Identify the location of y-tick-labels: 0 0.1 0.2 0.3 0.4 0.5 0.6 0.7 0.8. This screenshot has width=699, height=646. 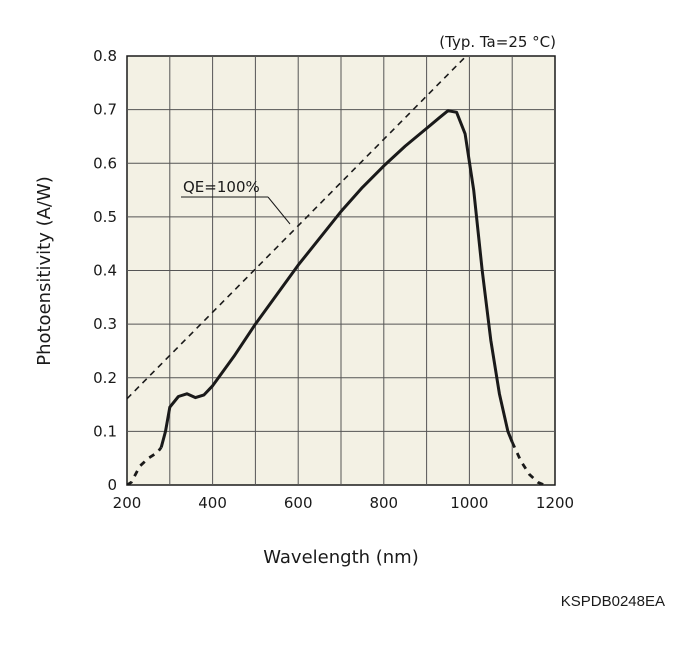
(105, 270).